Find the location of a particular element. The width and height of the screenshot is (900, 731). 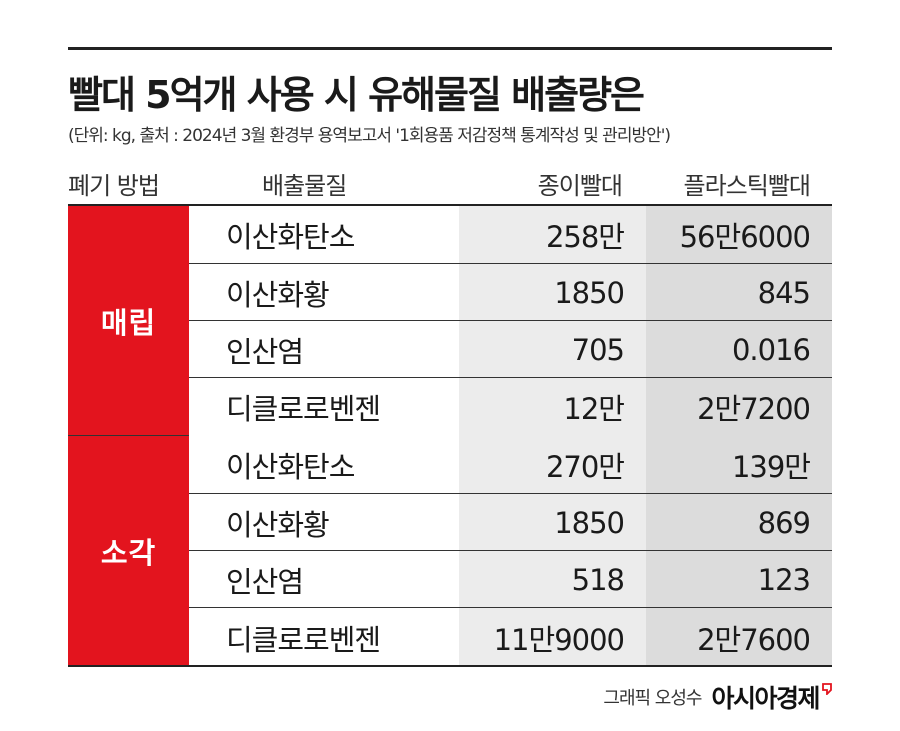

paper-value-cell: 518 is located at coordinates (552, 579).